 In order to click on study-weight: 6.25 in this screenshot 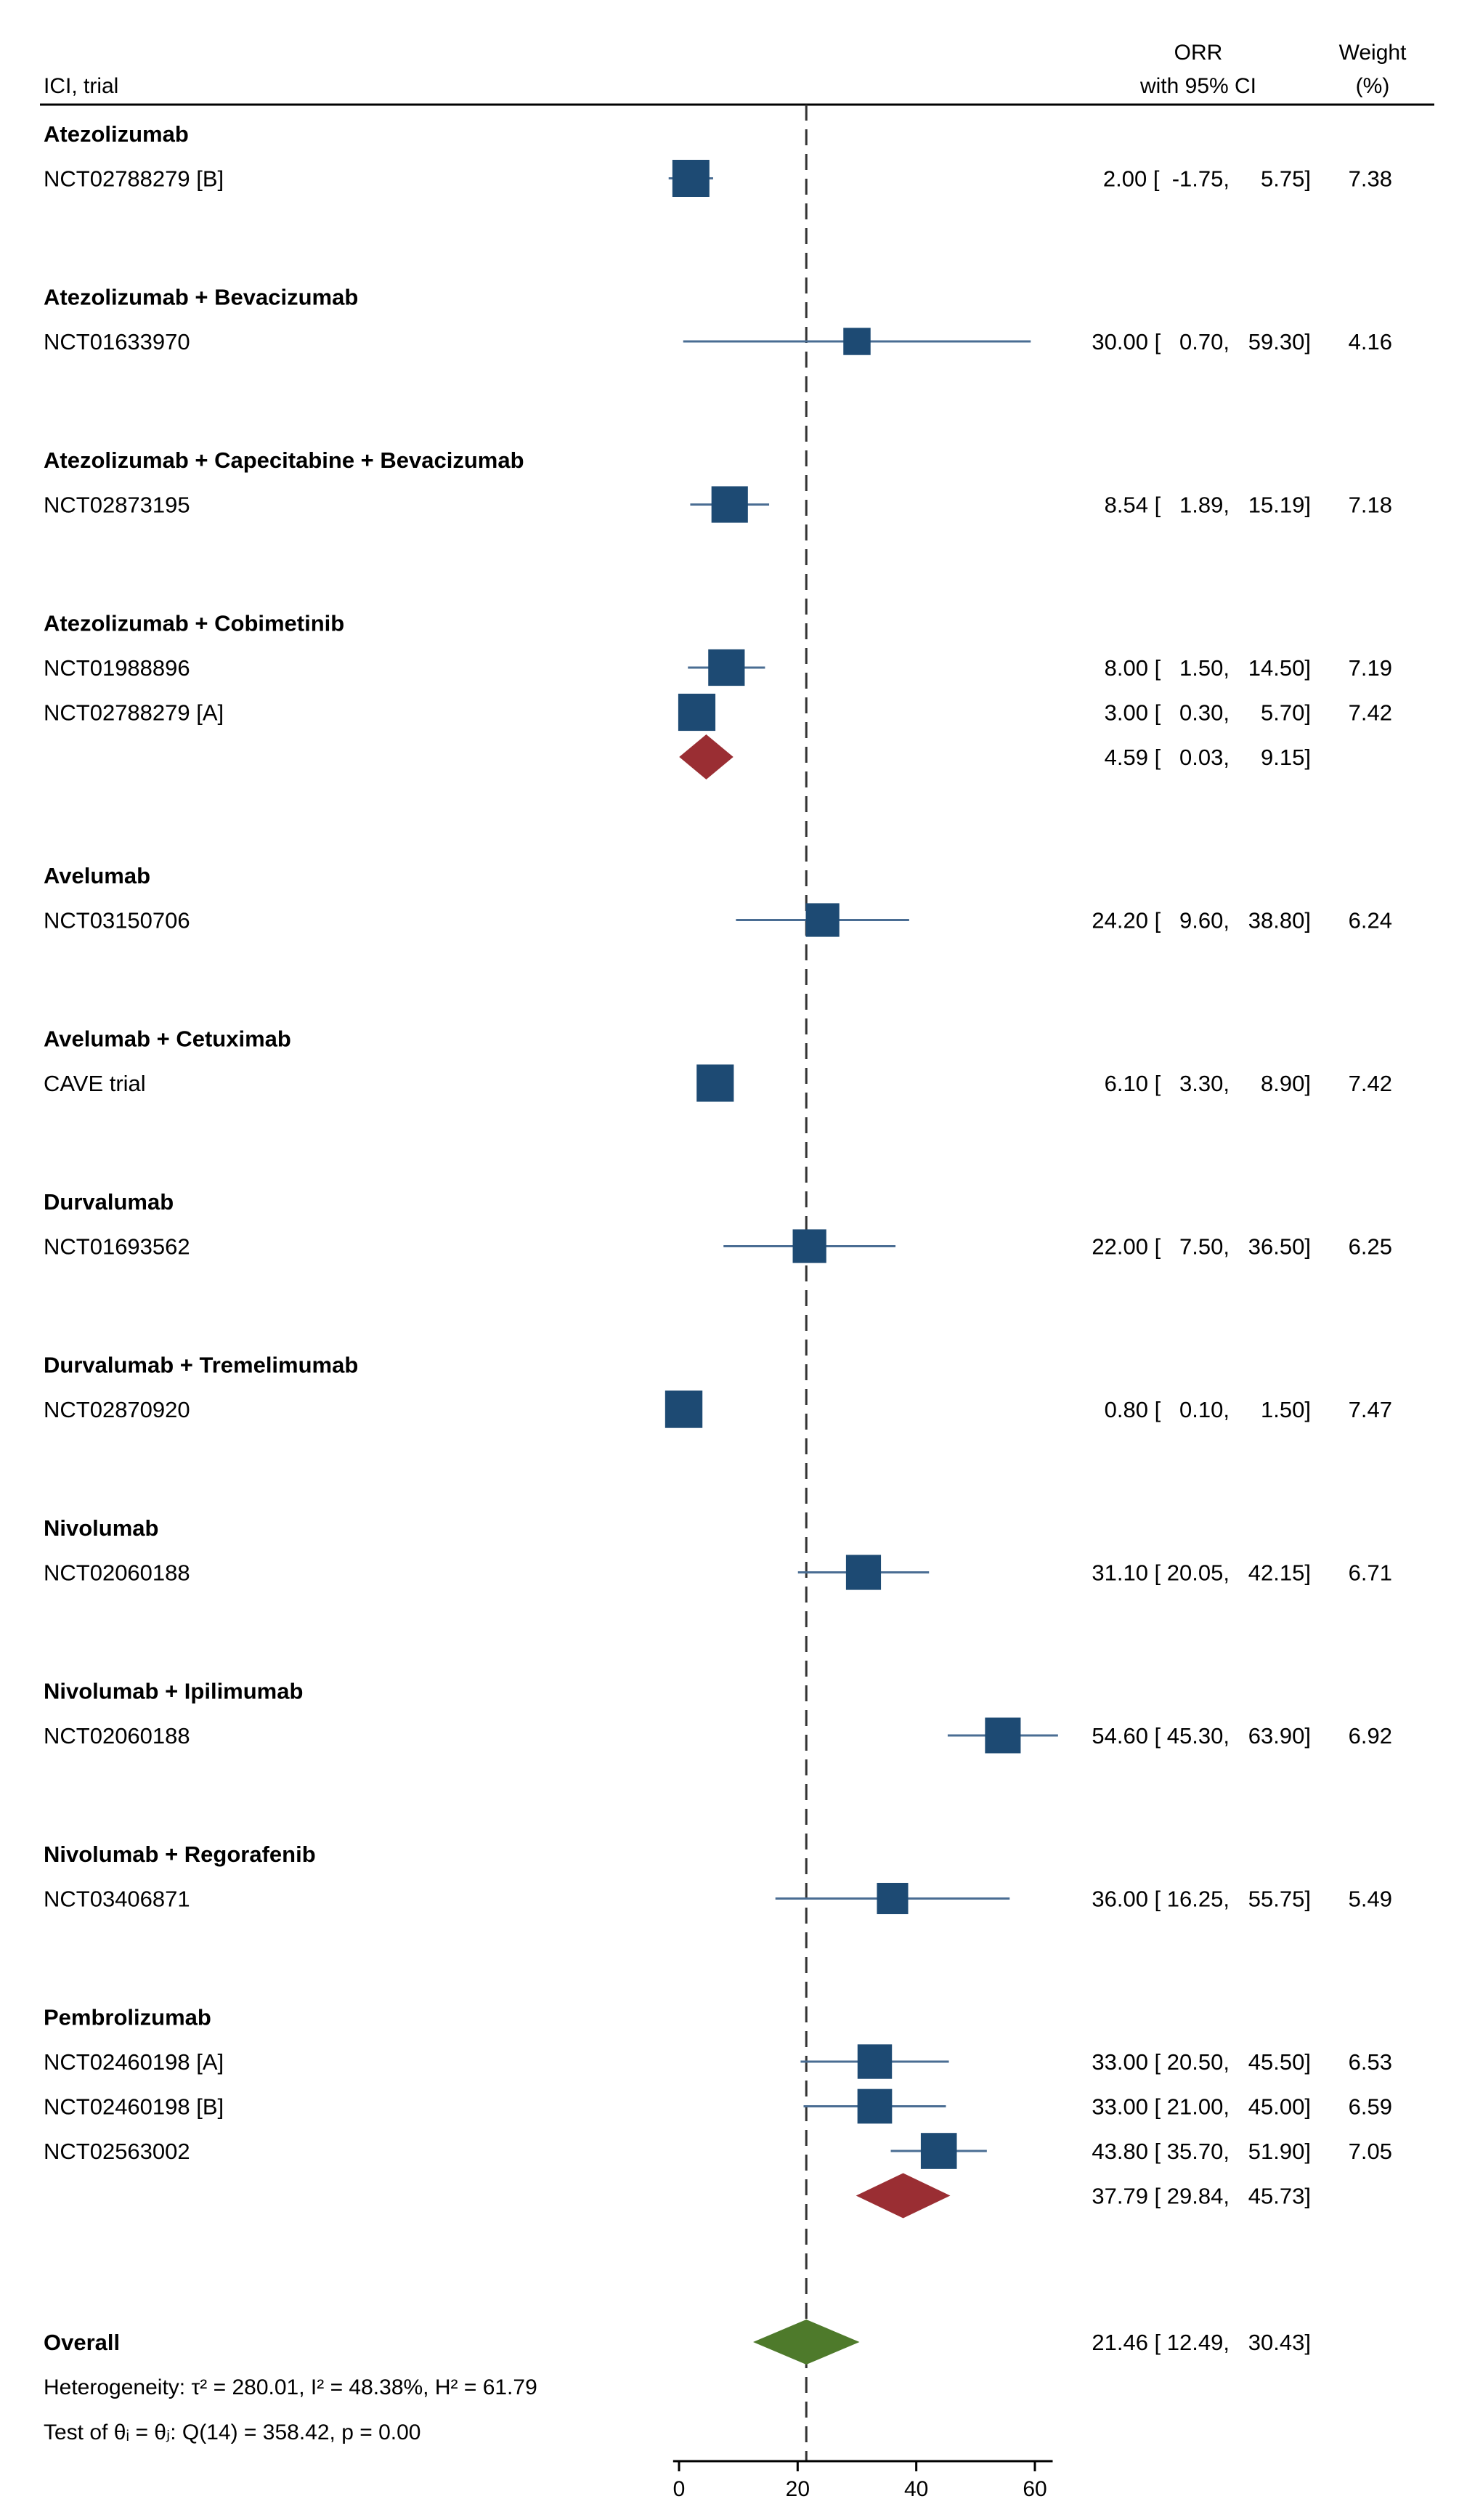, I will do `click(1370, 1247)`.